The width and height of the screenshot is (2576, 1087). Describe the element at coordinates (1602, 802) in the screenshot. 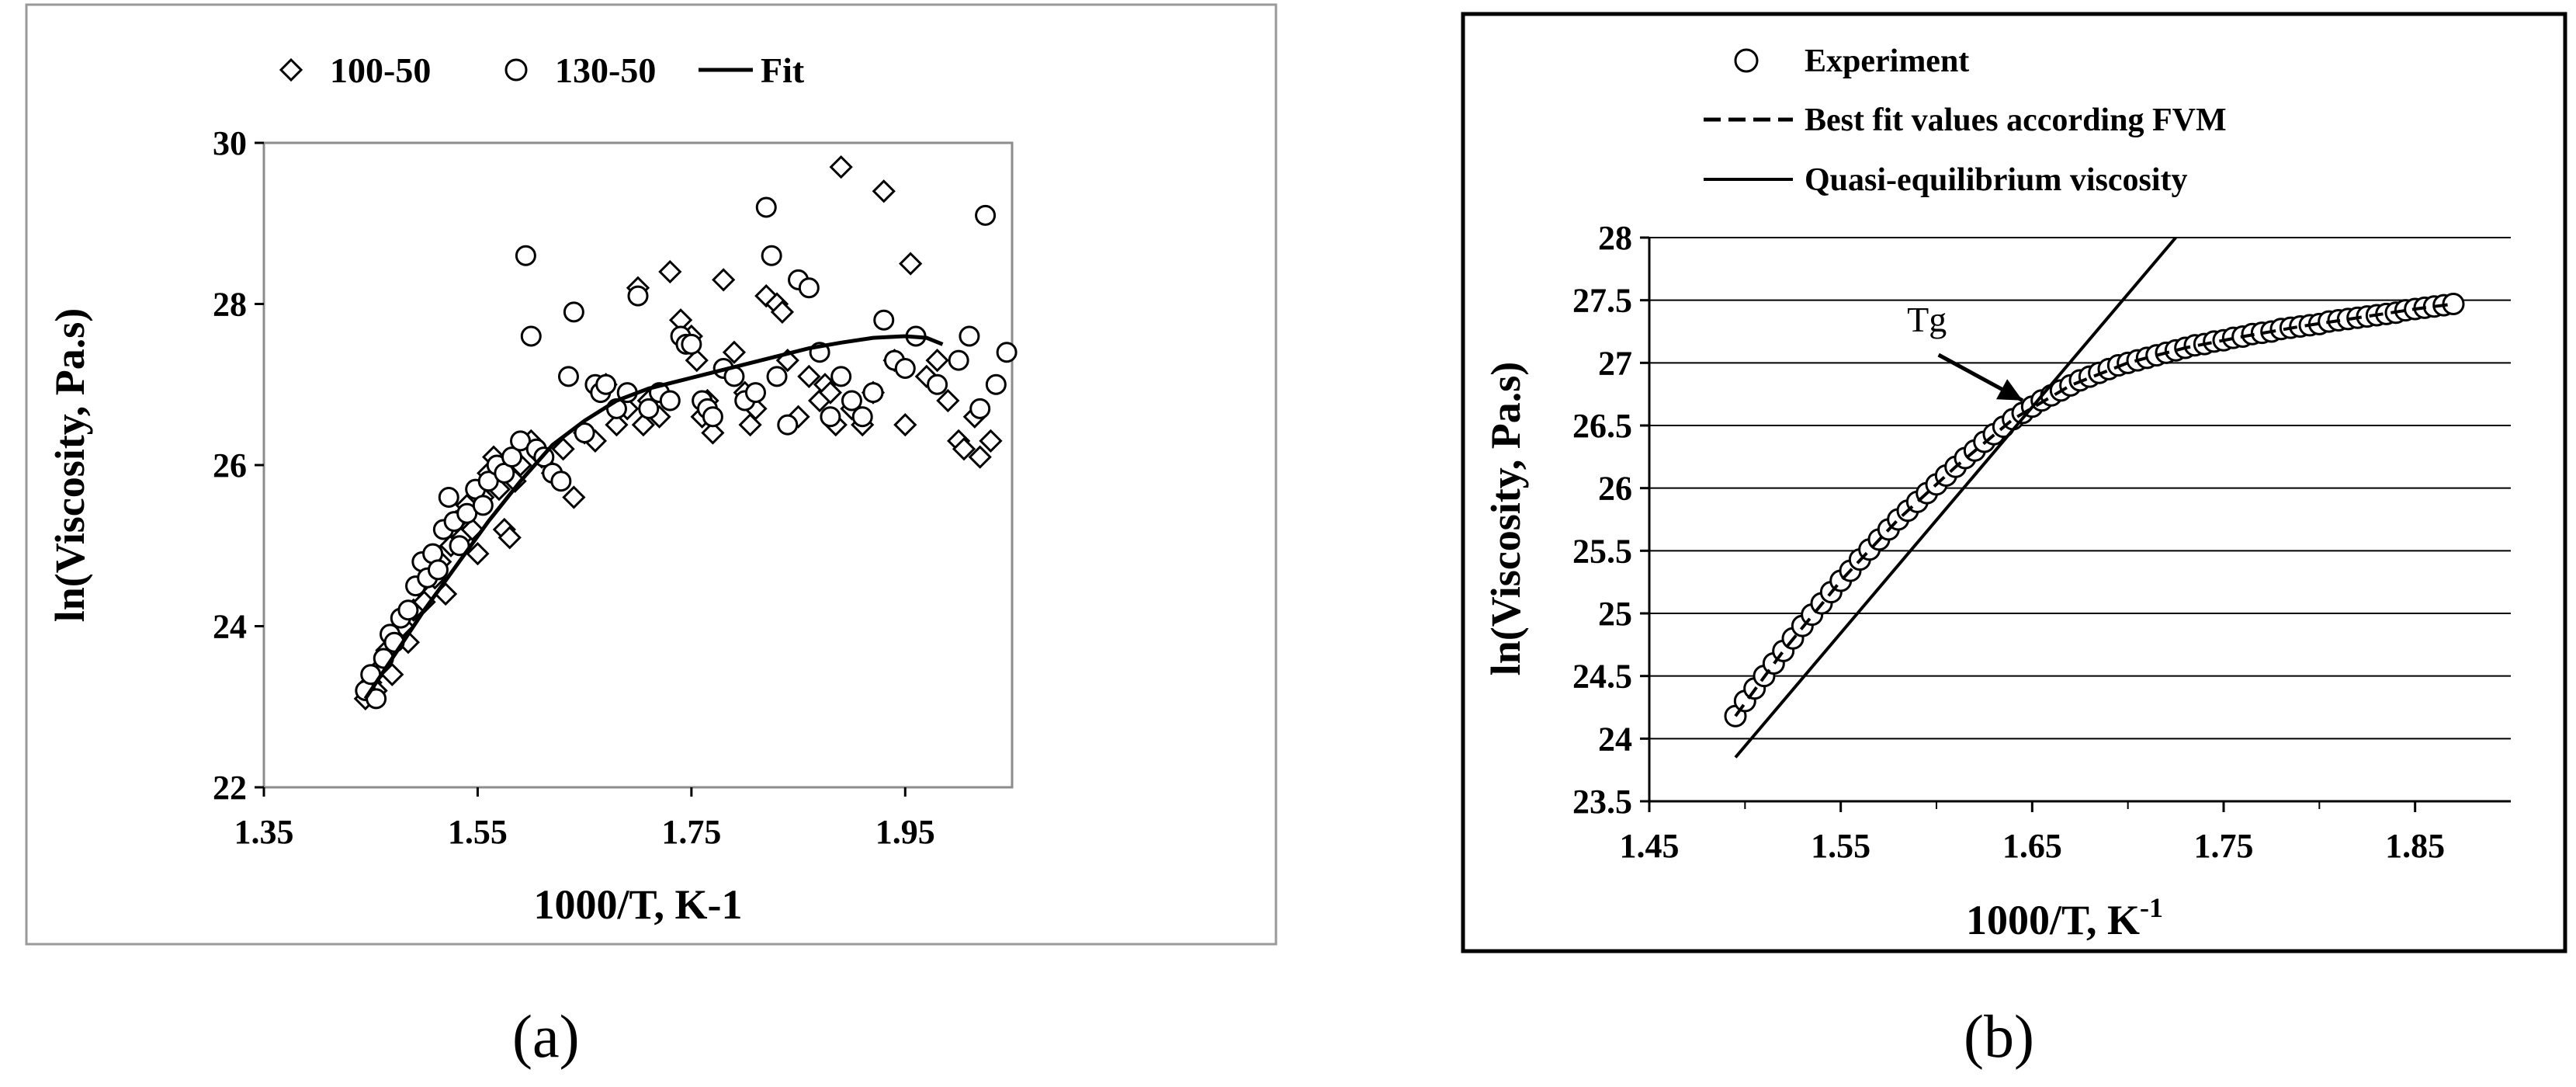

I see `chart-b-y-tick-label: 23.5` at that location.